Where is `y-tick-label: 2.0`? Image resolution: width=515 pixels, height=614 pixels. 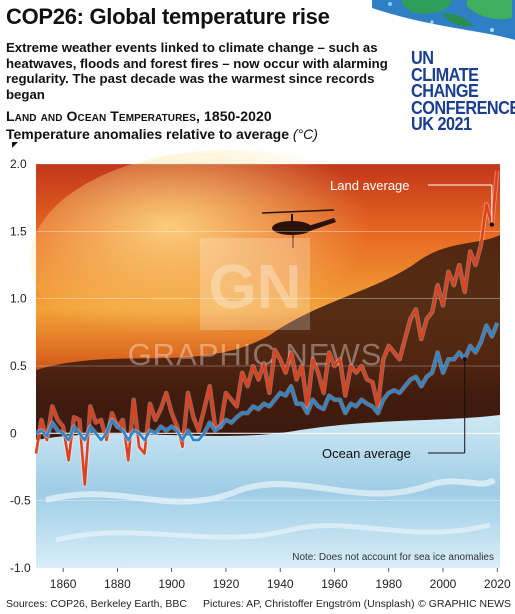 y-tick-label: 2.0 is located at coordinates (18, 164).